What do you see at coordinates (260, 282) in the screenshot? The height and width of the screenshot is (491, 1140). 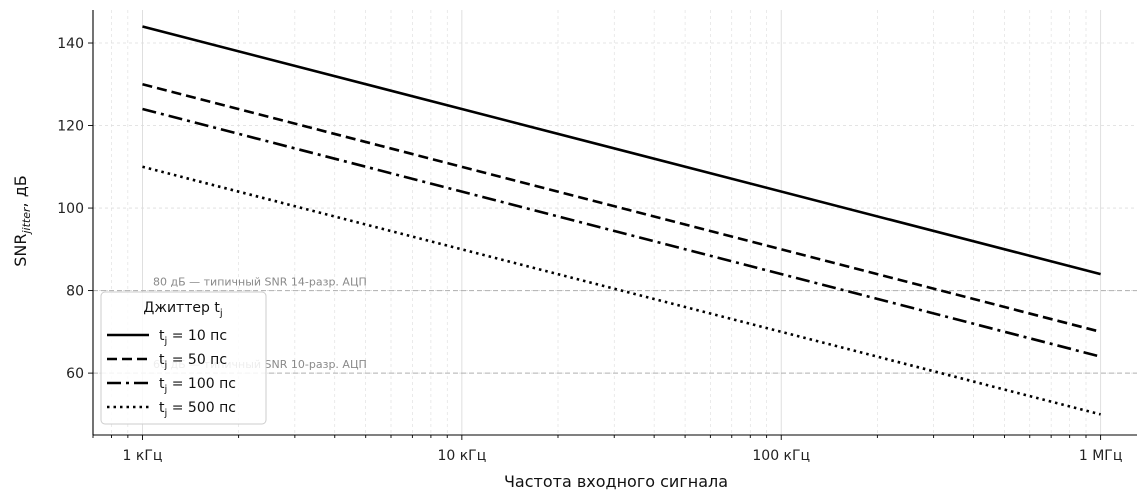 I see `reference-label-80db: 80 дБ — типичный SNR 14-разр. АЦП` at bounding box center [260, 282].